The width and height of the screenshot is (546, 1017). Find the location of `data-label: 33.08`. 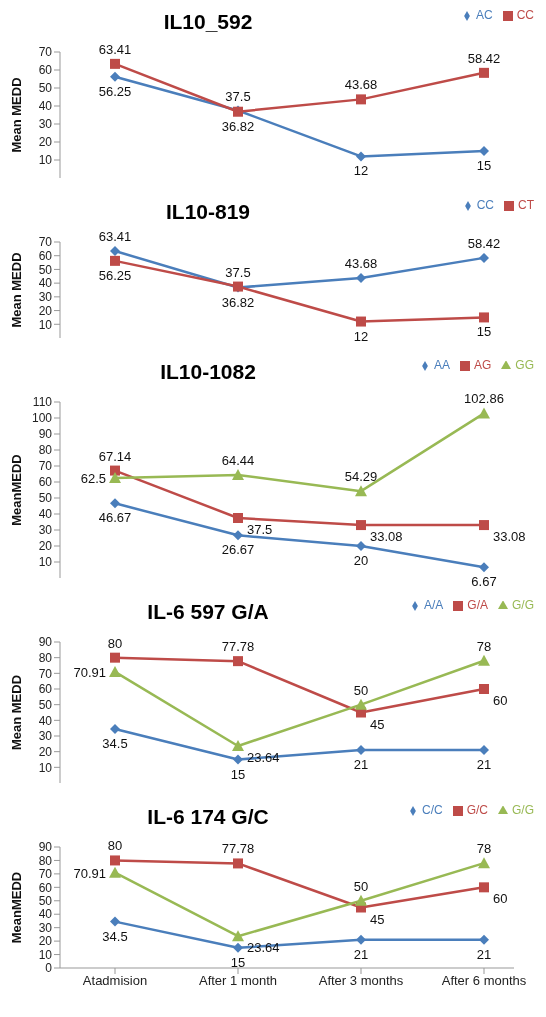

data-label: 33.08 is located at coordinates (386, 537).